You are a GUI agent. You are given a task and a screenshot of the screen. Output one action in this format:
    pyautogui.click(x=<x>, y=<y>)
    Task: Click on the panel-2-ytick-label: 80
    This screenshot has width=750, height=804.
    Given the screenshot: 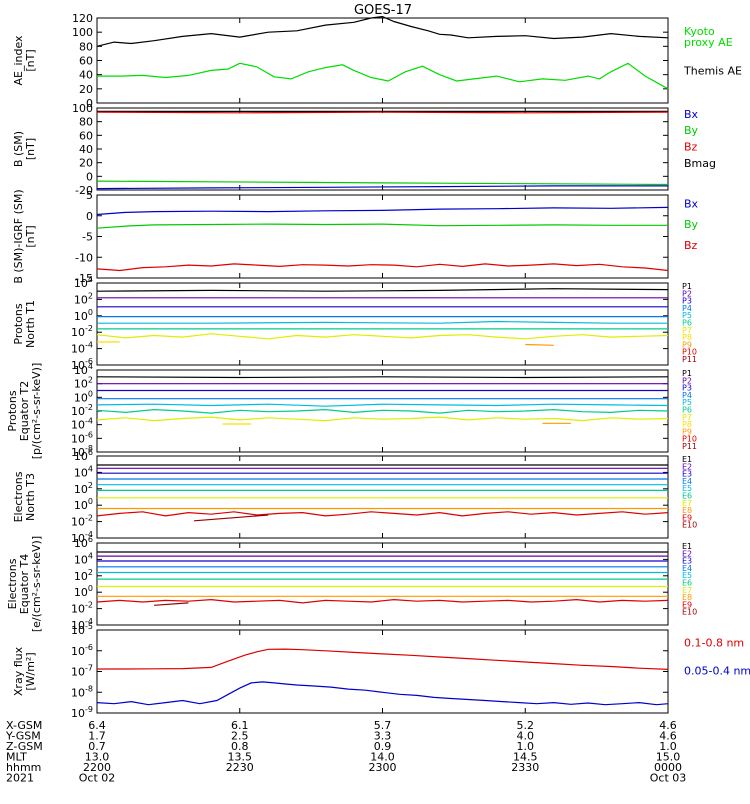 What is the action you would take?
    pyautogui.click(x=86, y=122)
    